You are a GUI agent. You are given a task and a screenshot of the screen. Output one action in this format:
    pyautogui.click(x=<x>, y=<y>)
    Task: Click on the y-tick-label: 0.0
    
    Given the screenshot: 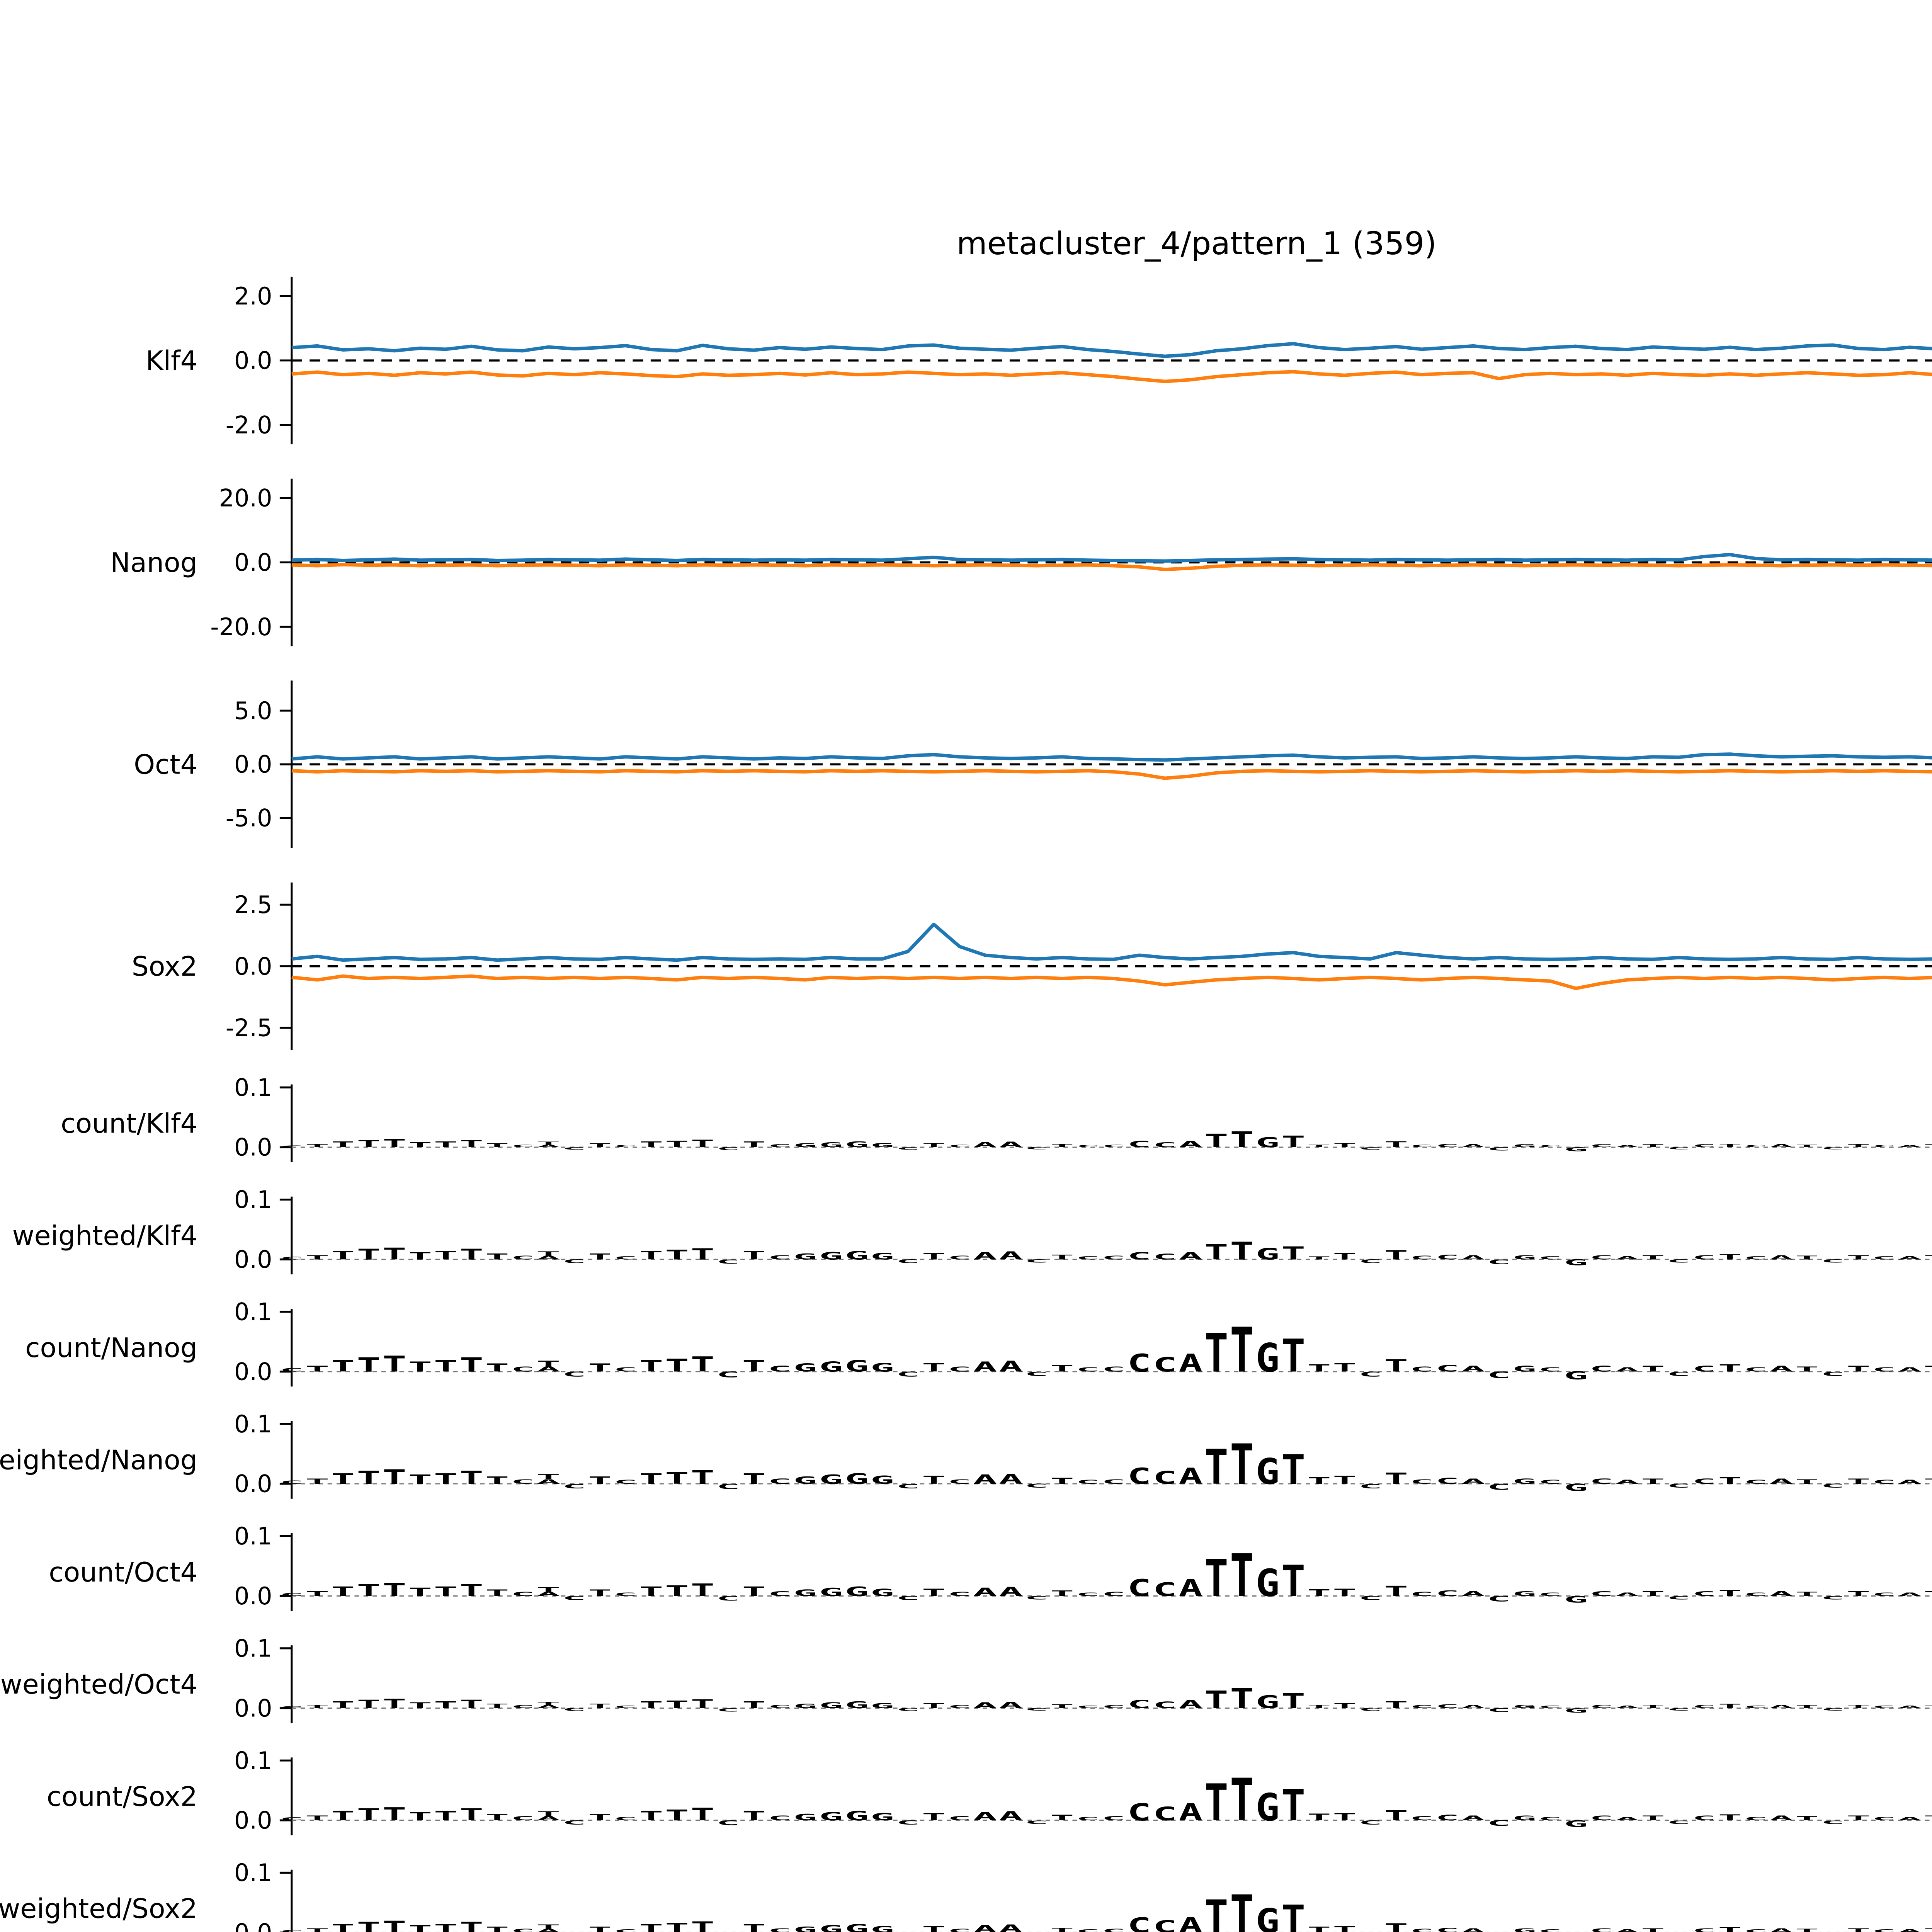 What is the action you would take?
    pyautogui.click(x=253, y=563)
    